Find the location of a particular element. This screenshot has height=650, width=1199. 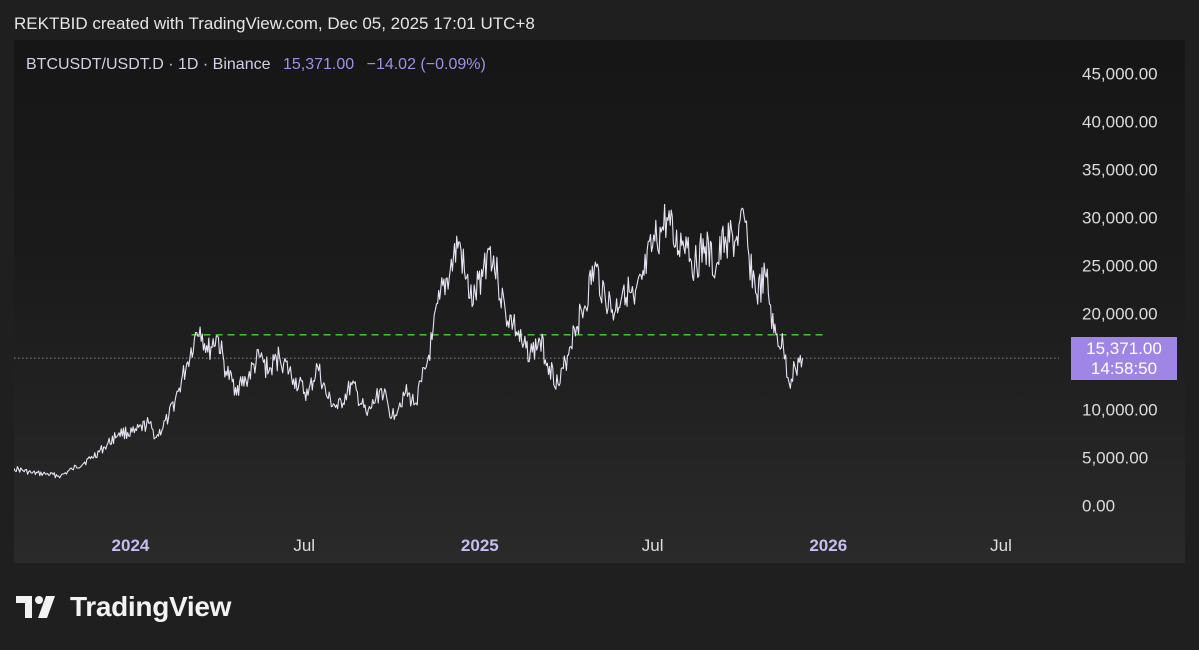

y-tick-label: 30,000.00 is located at coordinates (1120, 218).